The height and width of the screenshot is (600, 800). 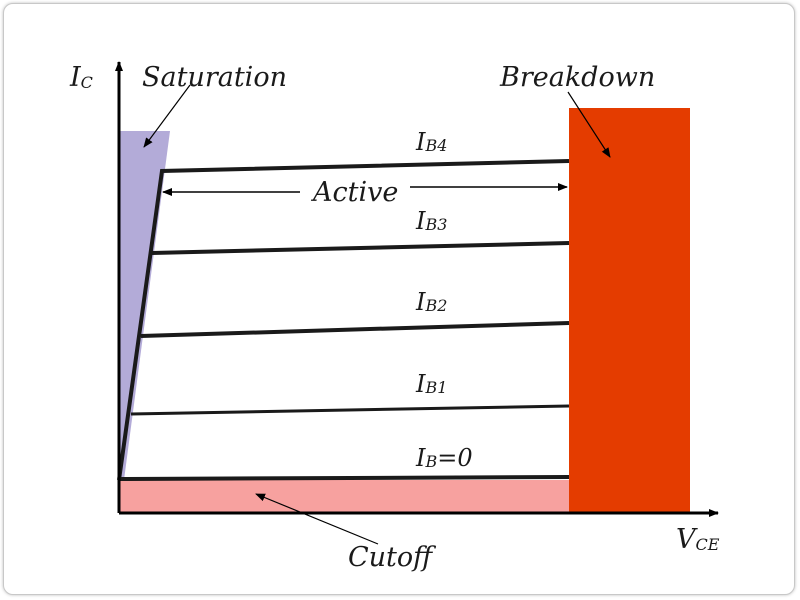 What do you see at coordinates (431, 384) in the screenshot?
I see `curve-label-ib1: IB1` at bounding box center [431, 384].